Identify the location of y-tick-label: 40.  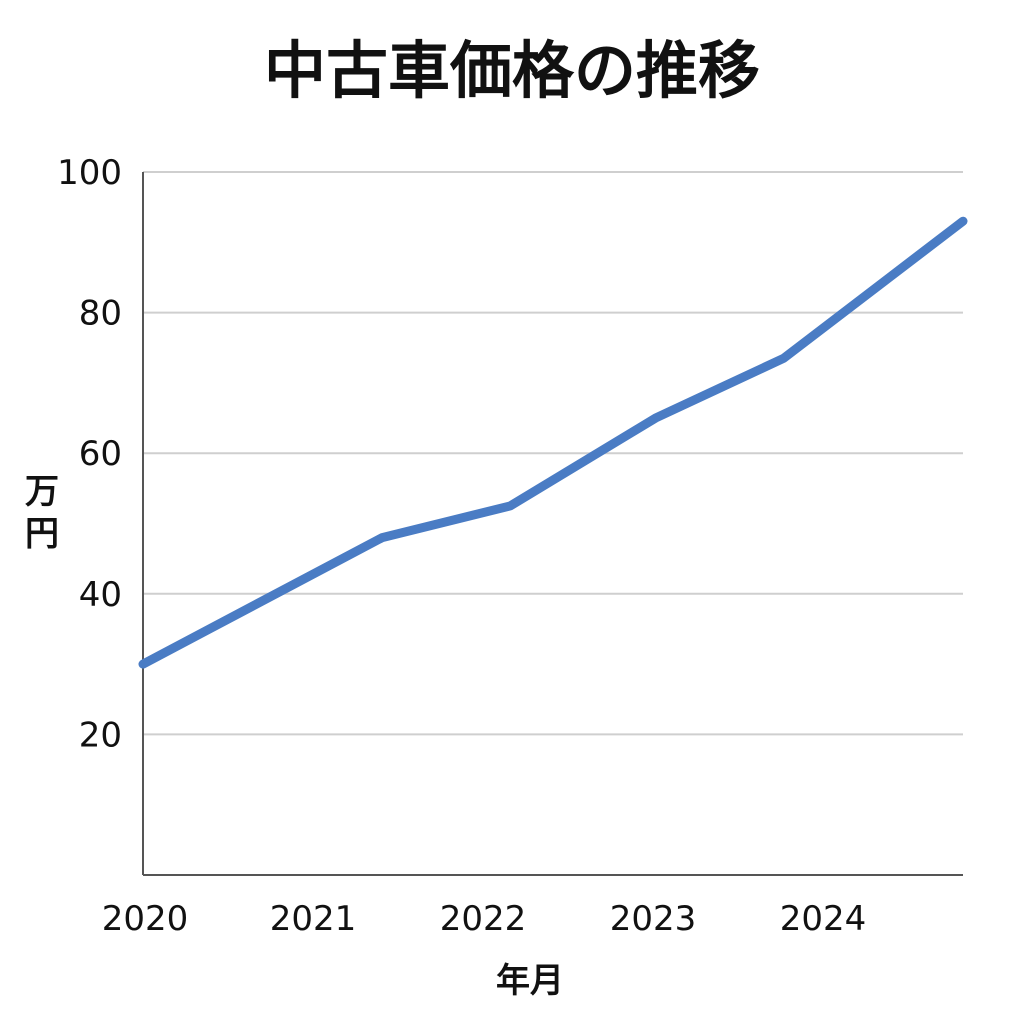
(100, 595).